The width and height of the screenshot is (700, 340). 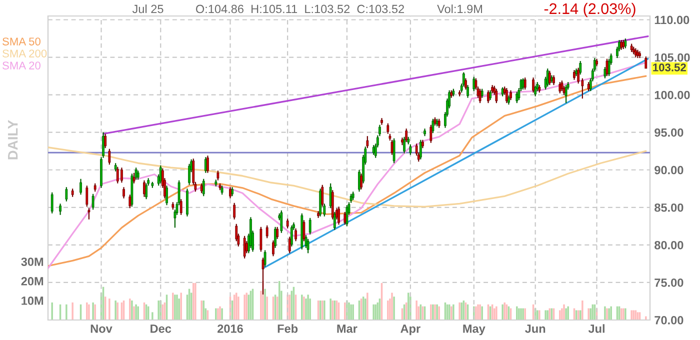 I want to click on y-tick-label: 80.00, so click(x=669, y=245).